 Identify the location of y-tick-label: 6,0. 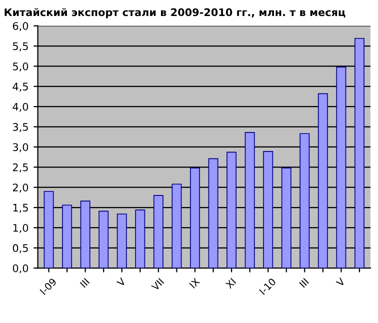
(20, 27).